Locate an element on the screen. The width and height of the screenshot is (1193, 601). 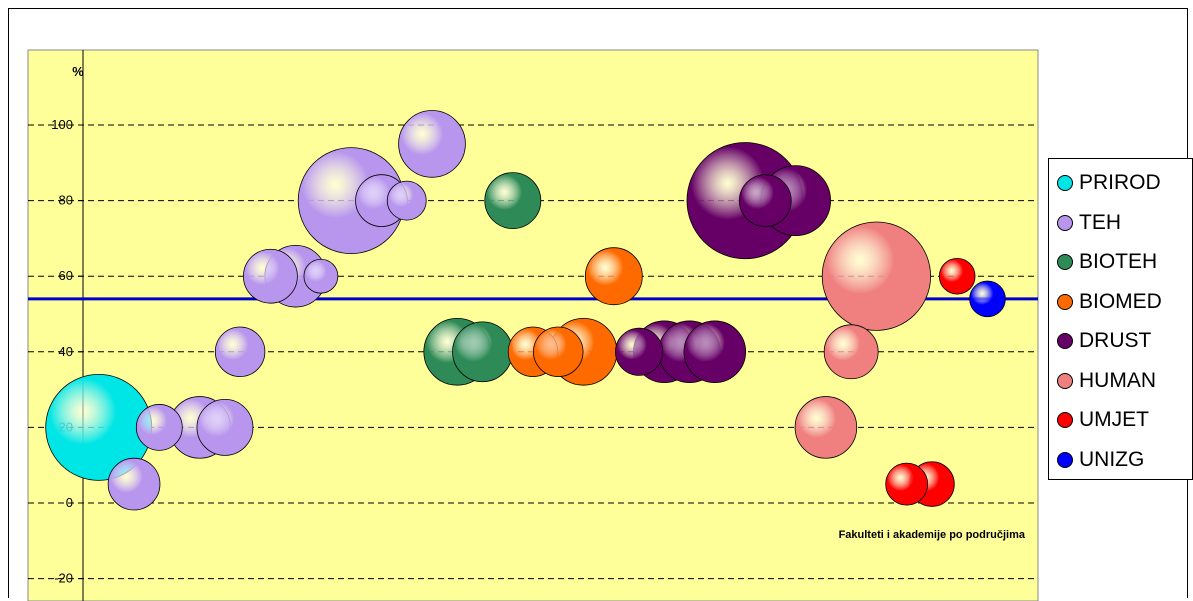
legend-label: UMJET is located at coordinates (1114, 419).